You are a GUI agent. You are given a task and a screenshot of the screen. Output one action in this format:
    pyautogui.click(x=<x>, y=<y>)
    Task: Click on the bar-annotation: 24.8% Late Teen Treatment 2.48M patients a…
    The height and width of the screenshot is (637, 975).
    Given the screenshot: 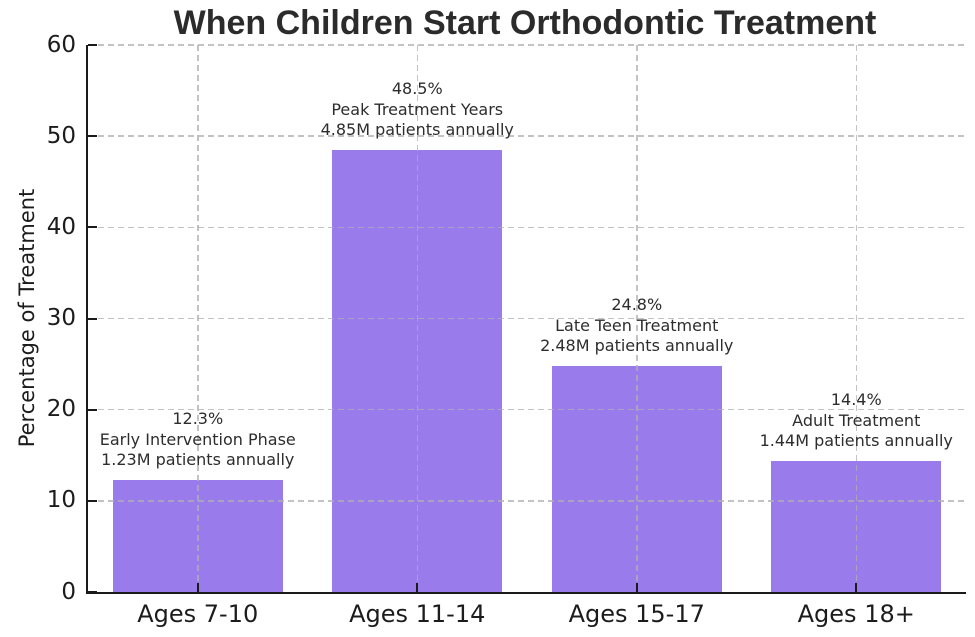 What is the action you would take?
    pyautogui.click(x=637, y=326)
    